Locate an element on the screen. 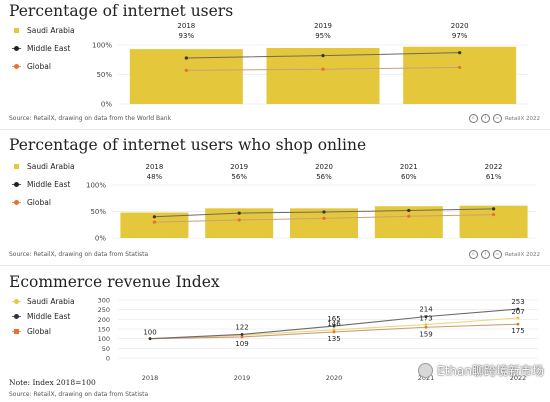 The image size is (550, 402). chart-2-credit: c i = RetailX 2022 is located at coordinates (504, 254).